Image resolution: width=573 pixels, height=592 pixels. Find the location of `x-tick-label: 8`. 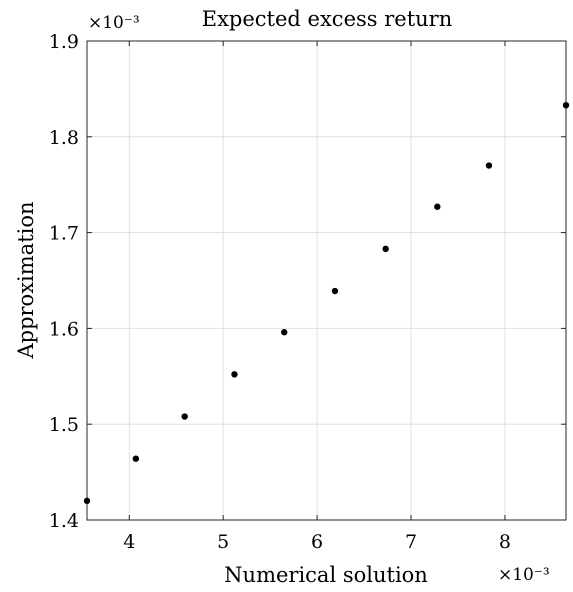

x-tick-label: 8 is located at coordinates (505, 542).